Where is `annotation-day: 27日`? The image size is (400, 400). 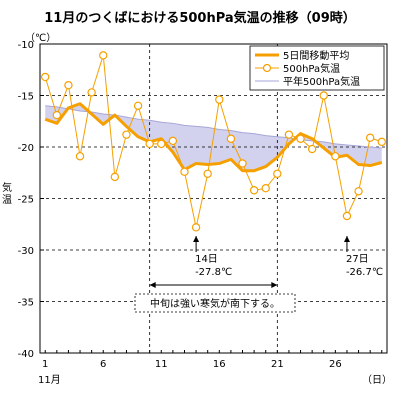 annotation-day: 27日 is located at coordinates (357, 259).